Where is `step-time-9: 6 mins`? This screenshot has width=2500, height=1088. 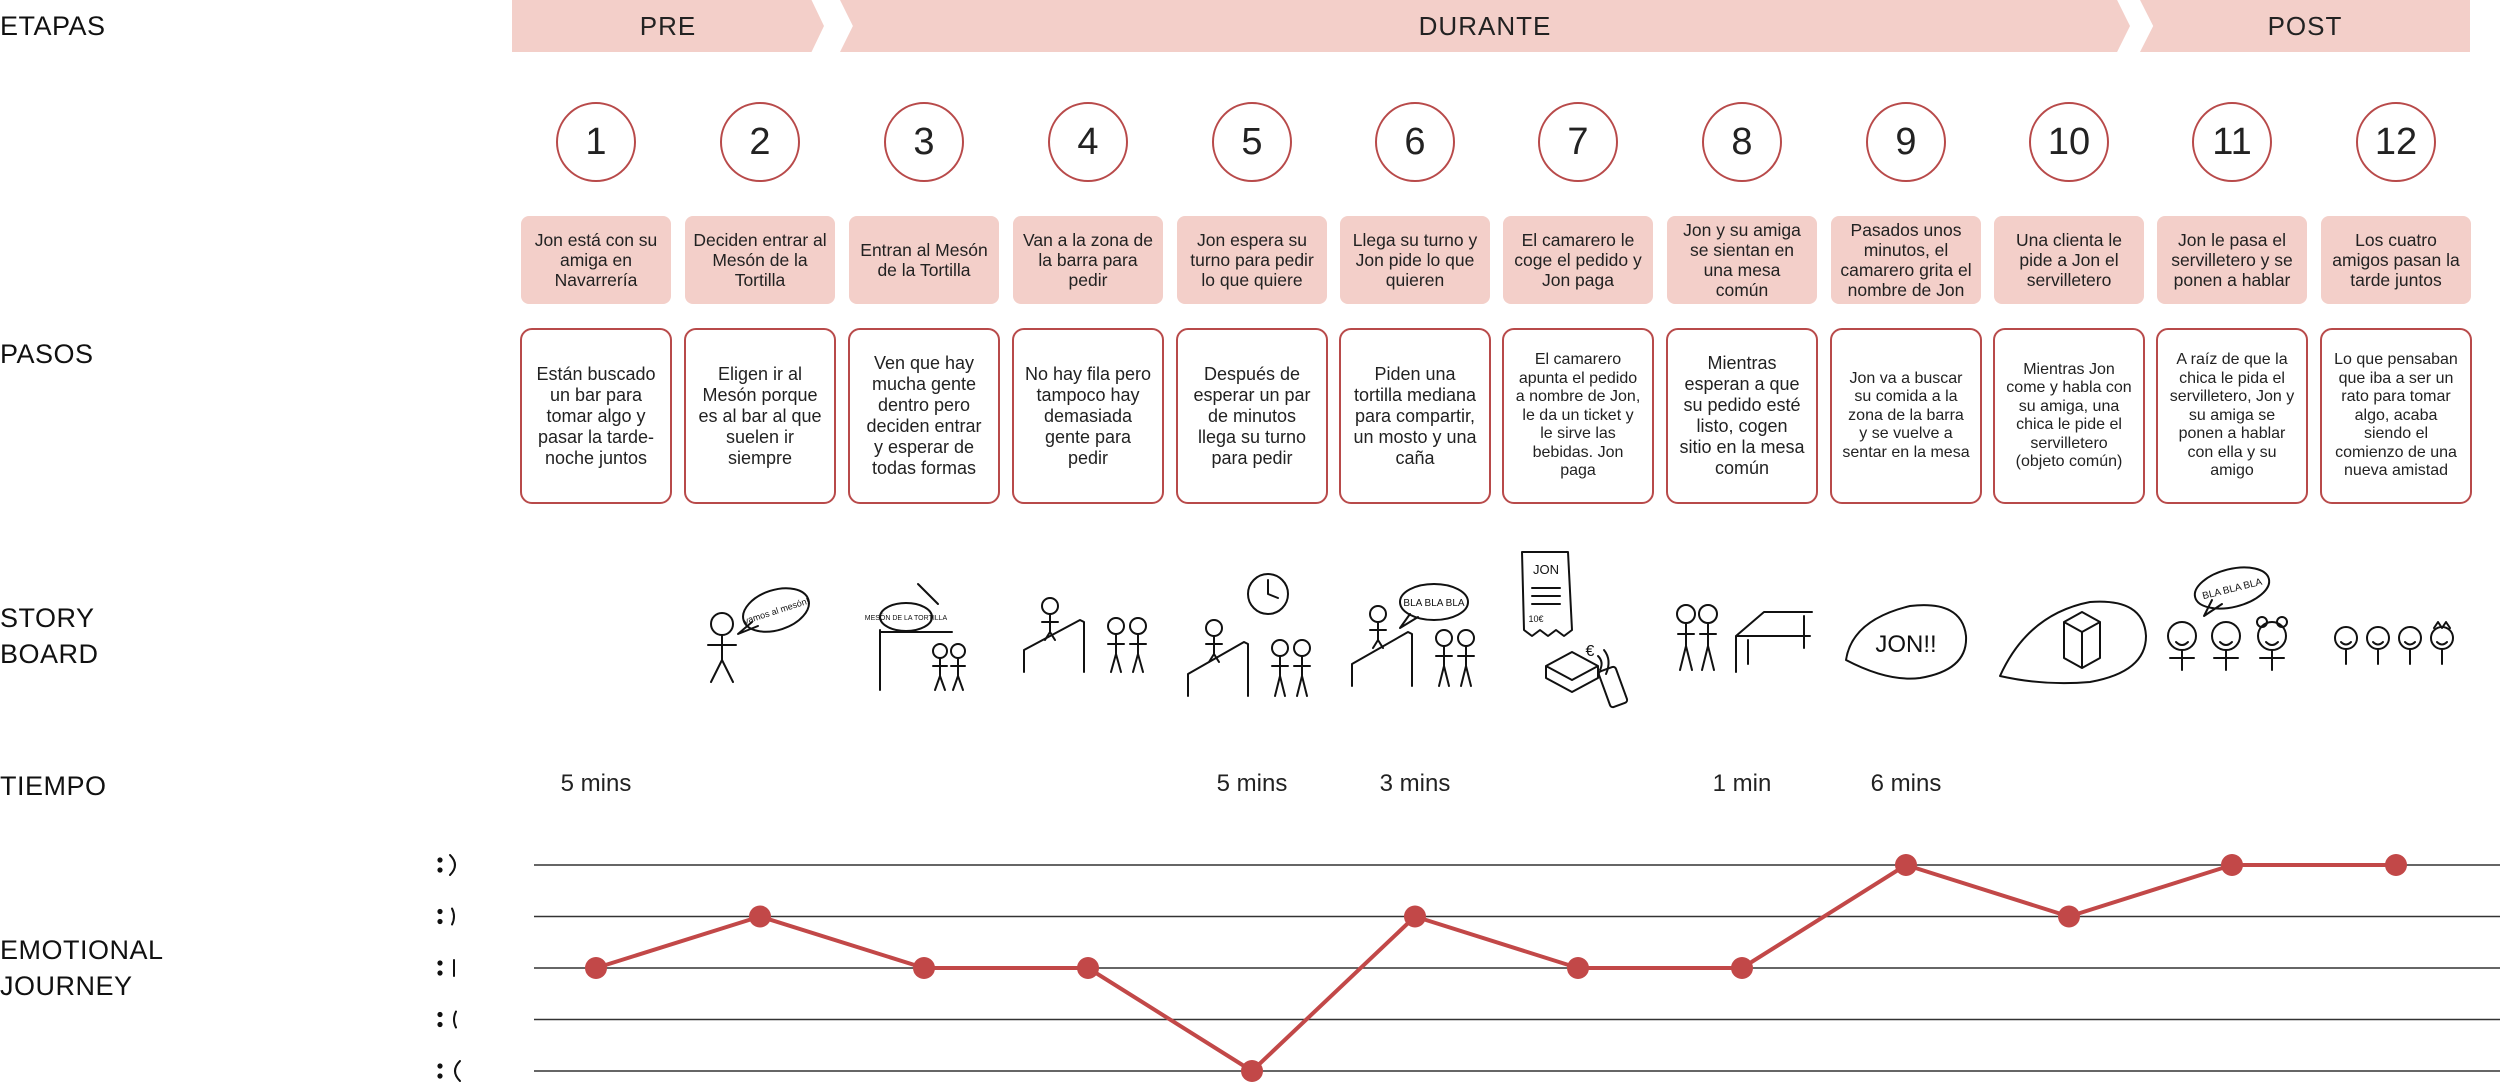
step-time-9: 6 mins is located at coordinates (1906, 783).